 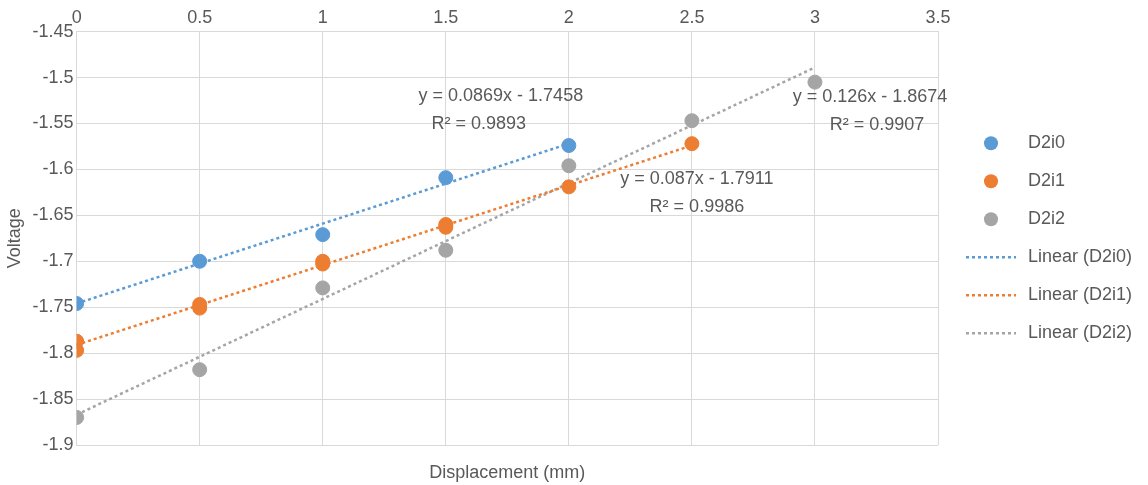 What do you see at coordinates (58, 352) in the screenshot?
I see `y-tick-label: -1.8` at bounding box center [58, 352].